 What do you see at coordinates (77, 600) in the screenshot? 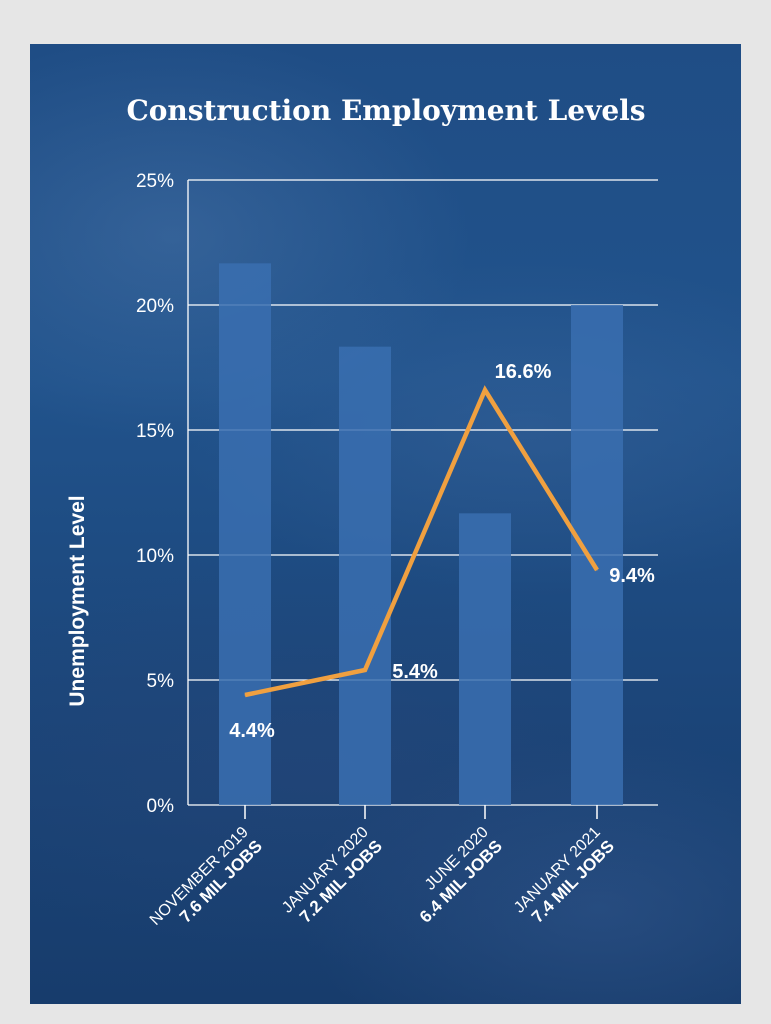
I see `y-axis-label: Unemployment Level` at bounding box center [77, 600].